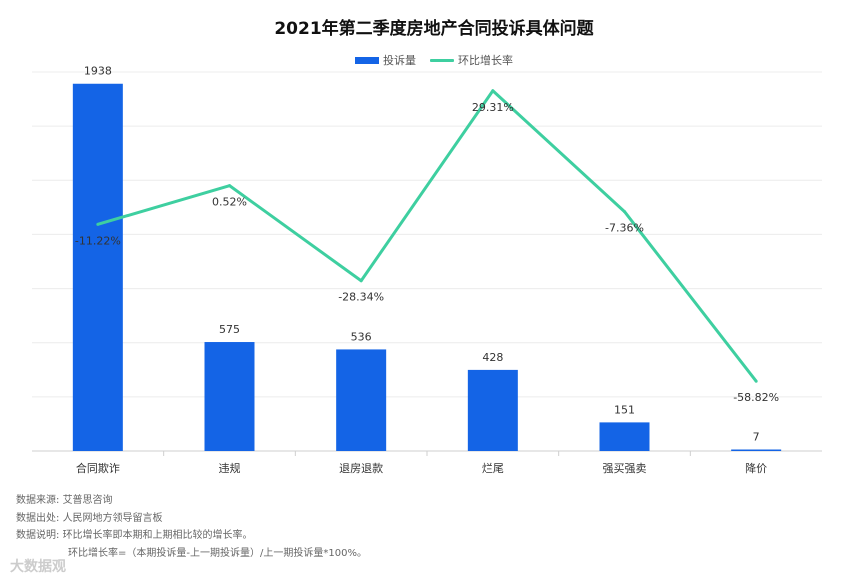  I want to click on legend-item-bar: 投诉量, so click(385, 60).